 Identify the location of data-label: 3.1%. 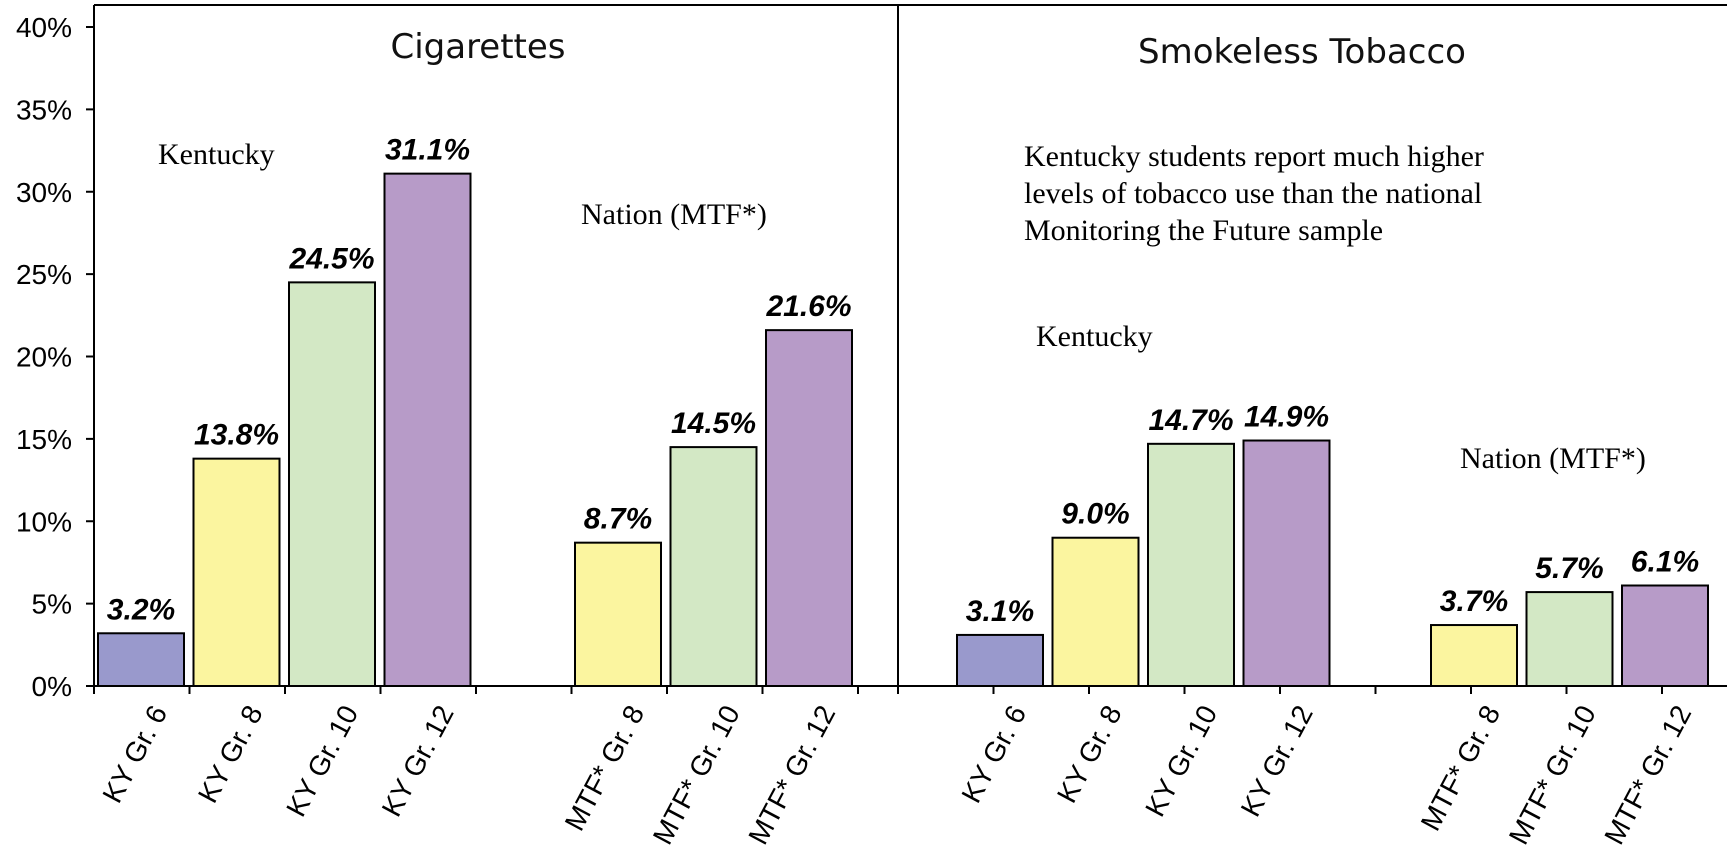
(1000, 611).